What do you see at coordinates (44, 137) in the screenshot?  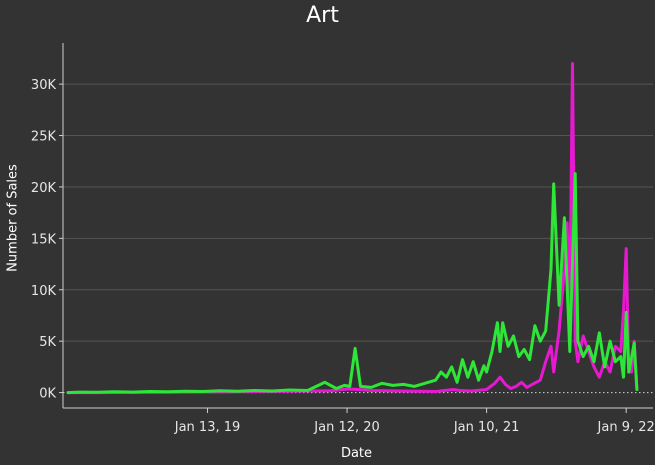 I see `y-tick-label: 25K` at bounding box center [44, 137].